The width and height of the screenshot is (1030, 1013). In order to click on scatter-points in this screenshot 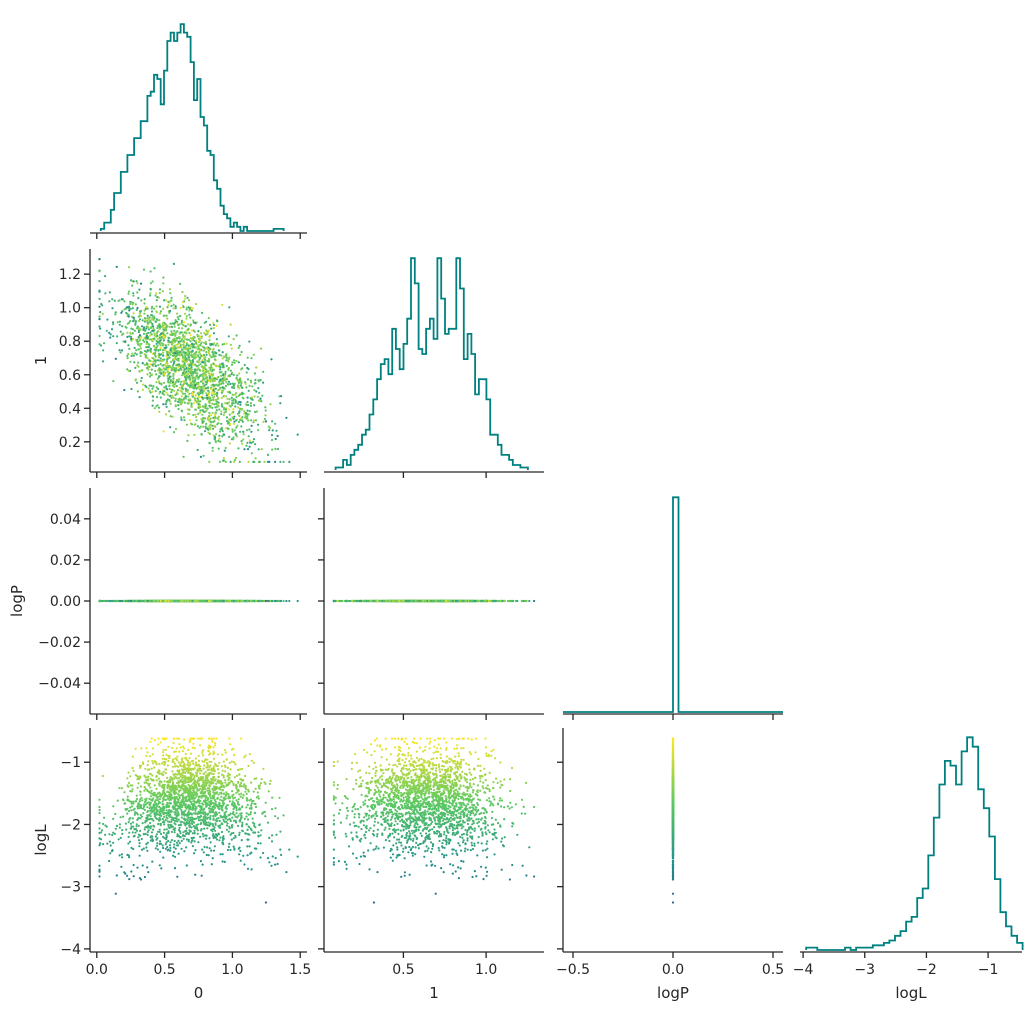, I will do `click(434, 601)`.